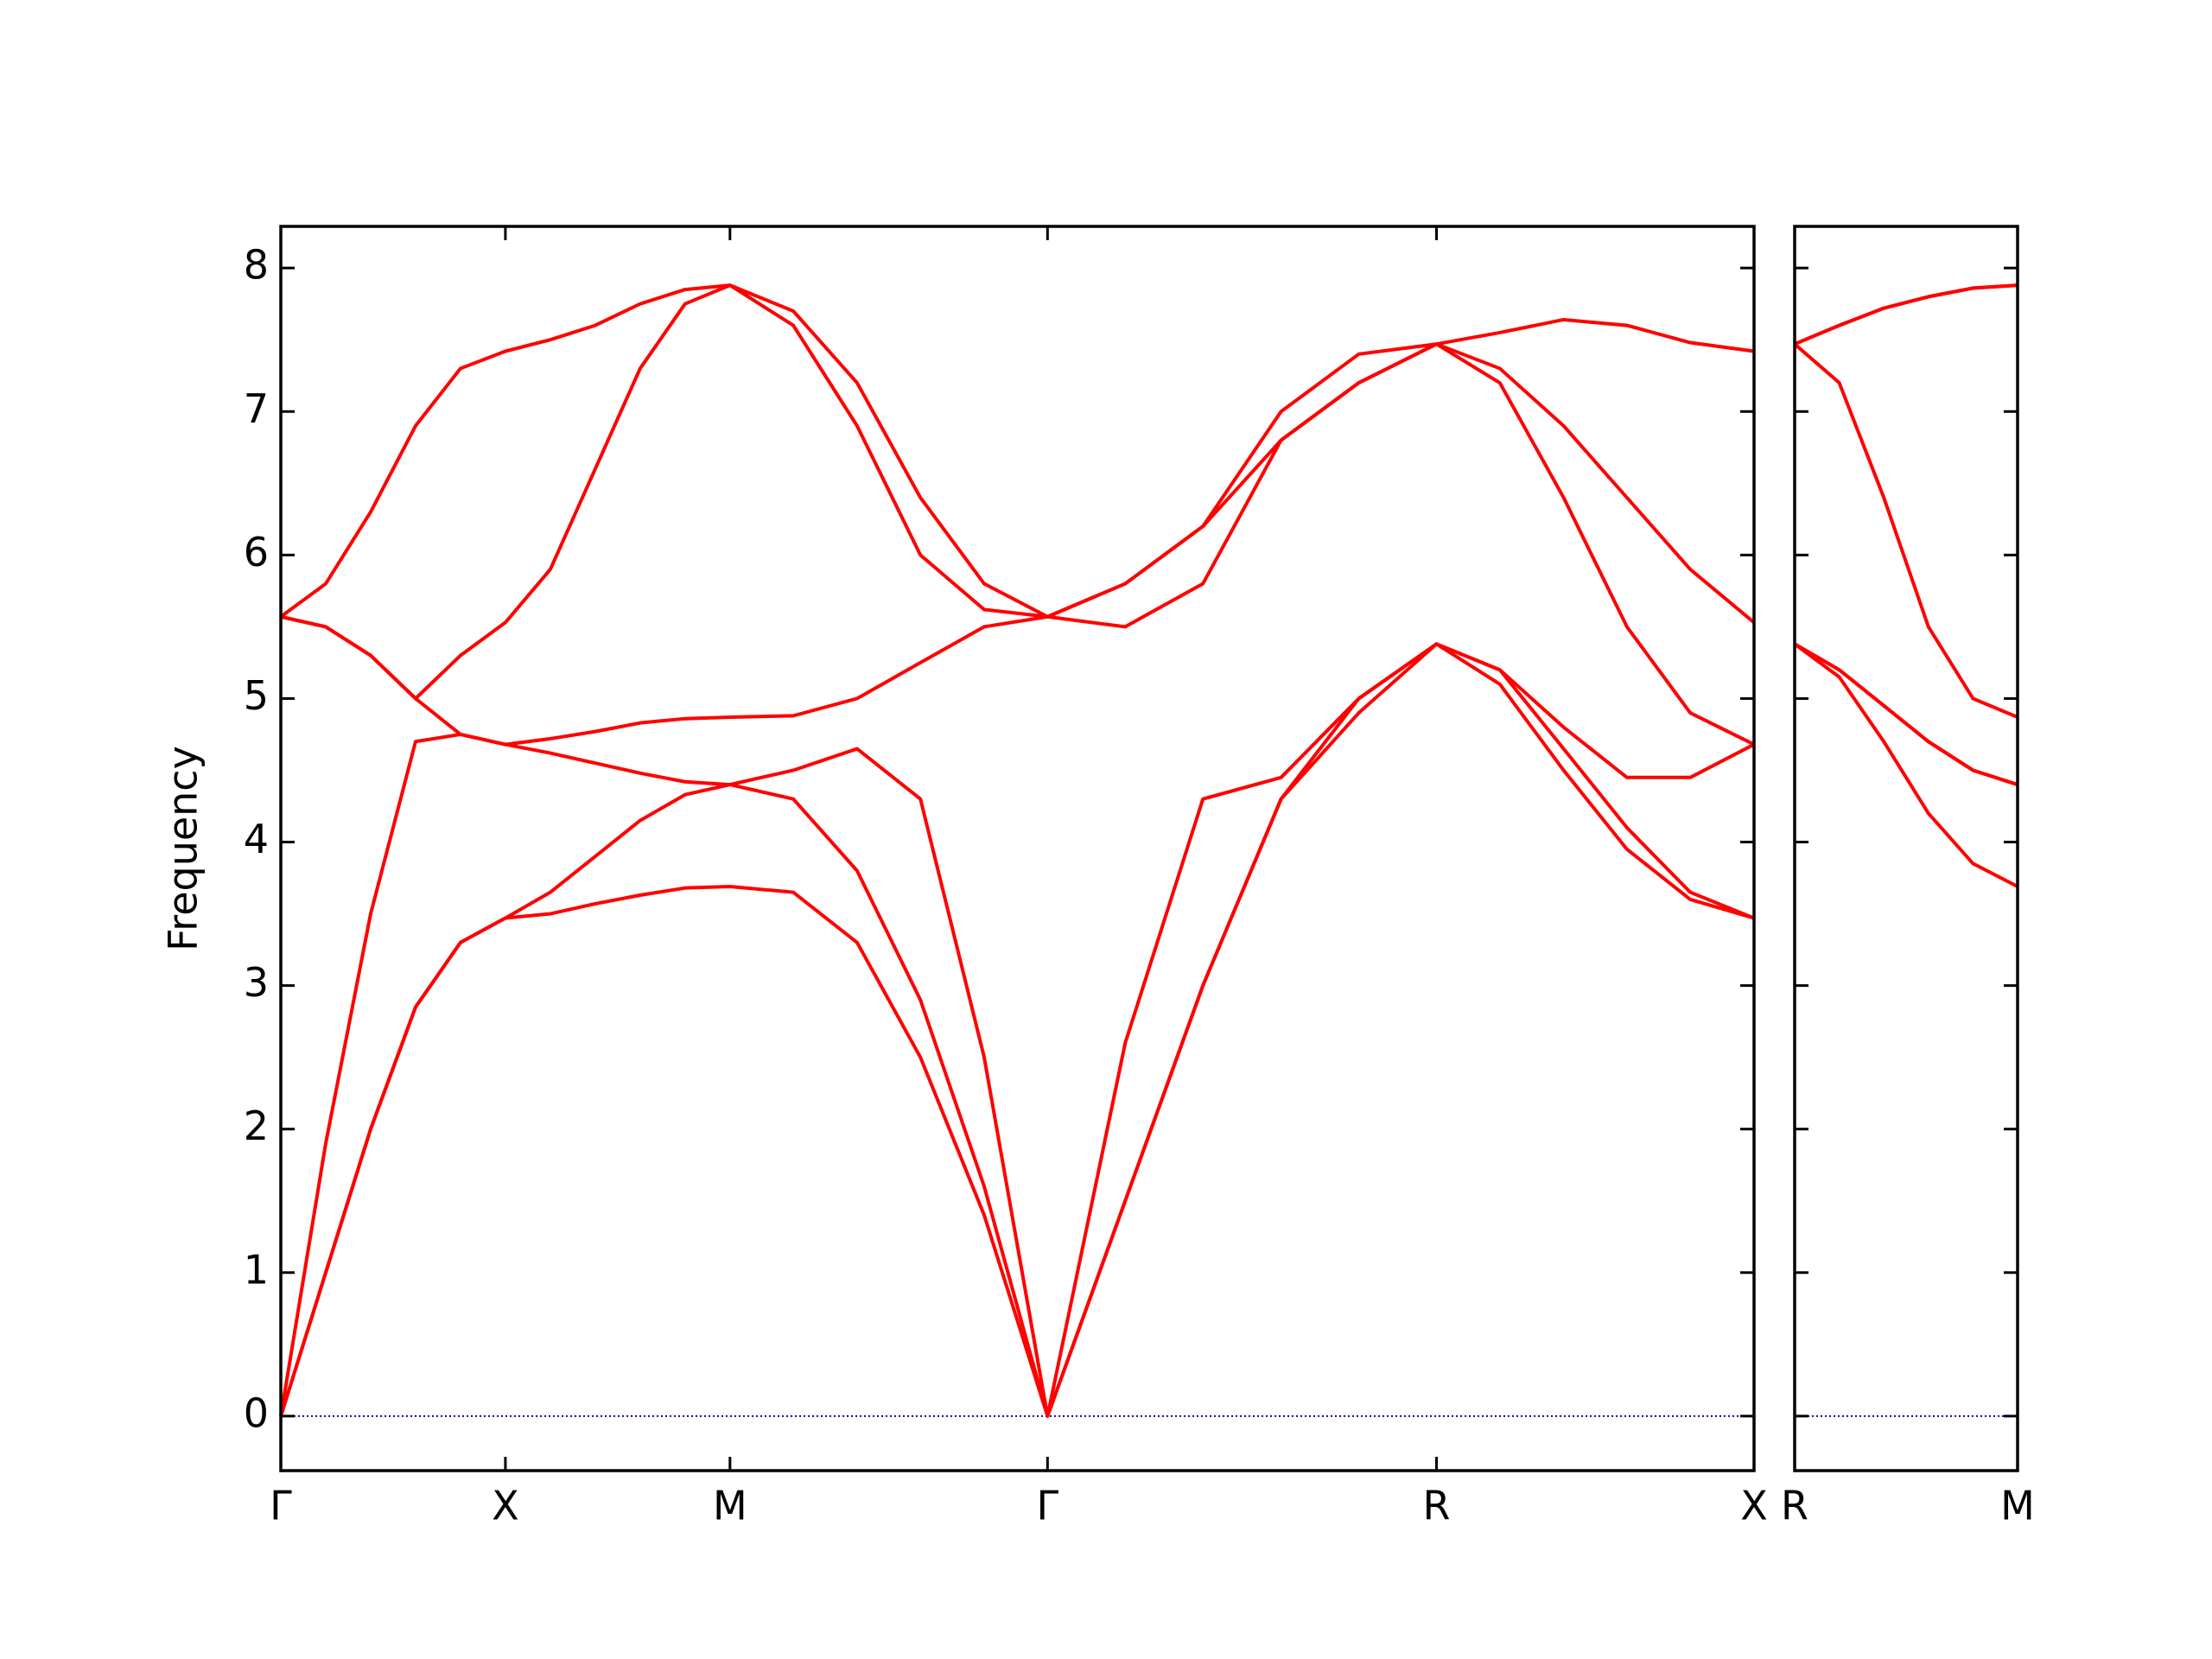 This screenshot has height=1659, width=2212. Describe the element at coordinates (256, 839) in the screenshot. I see `y-tick-label: 4` at that location.